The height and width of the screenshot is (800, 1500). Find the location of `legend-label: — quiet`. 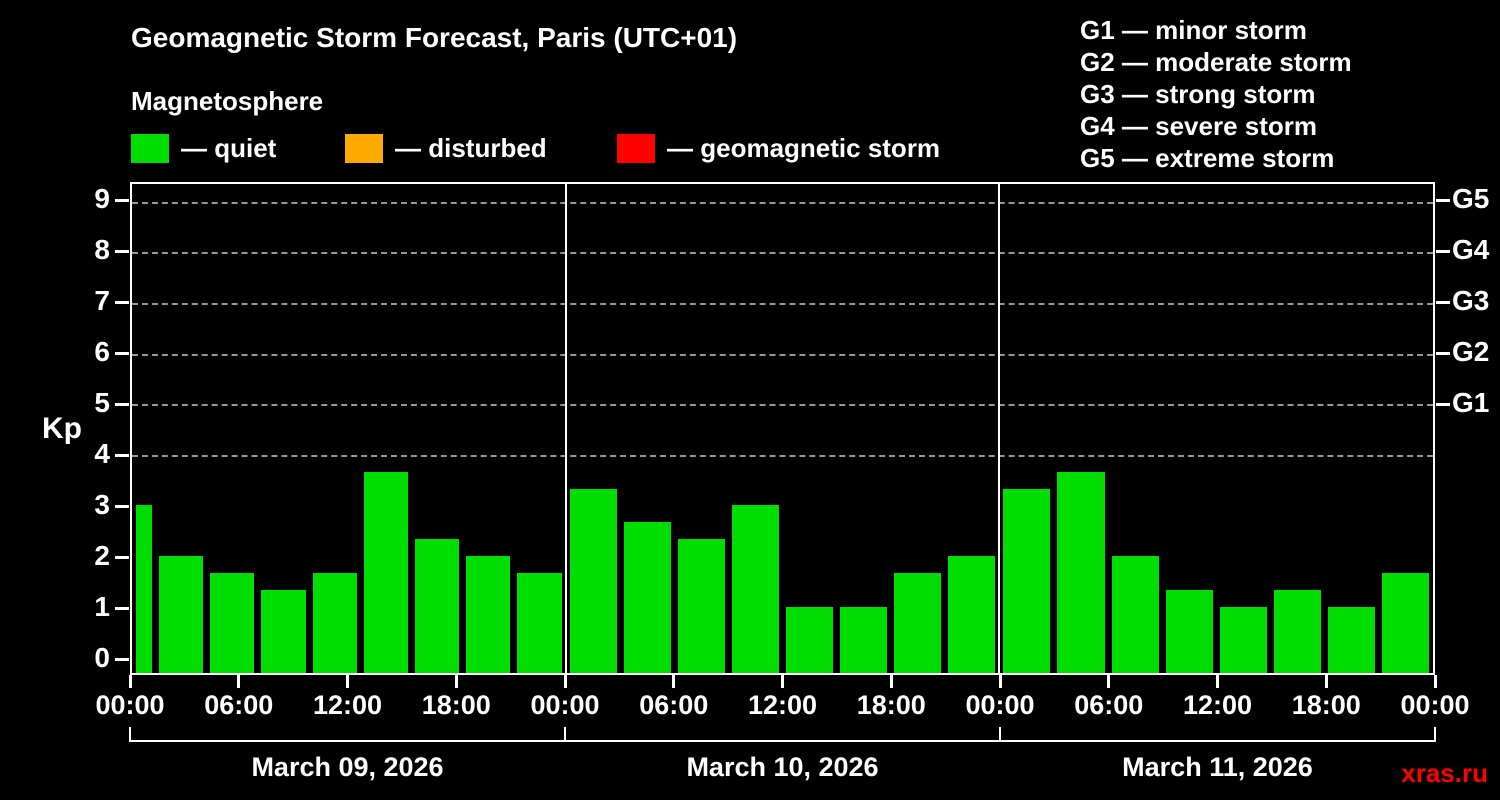

legend-label: — quiet is located at coordinates (229, 148).